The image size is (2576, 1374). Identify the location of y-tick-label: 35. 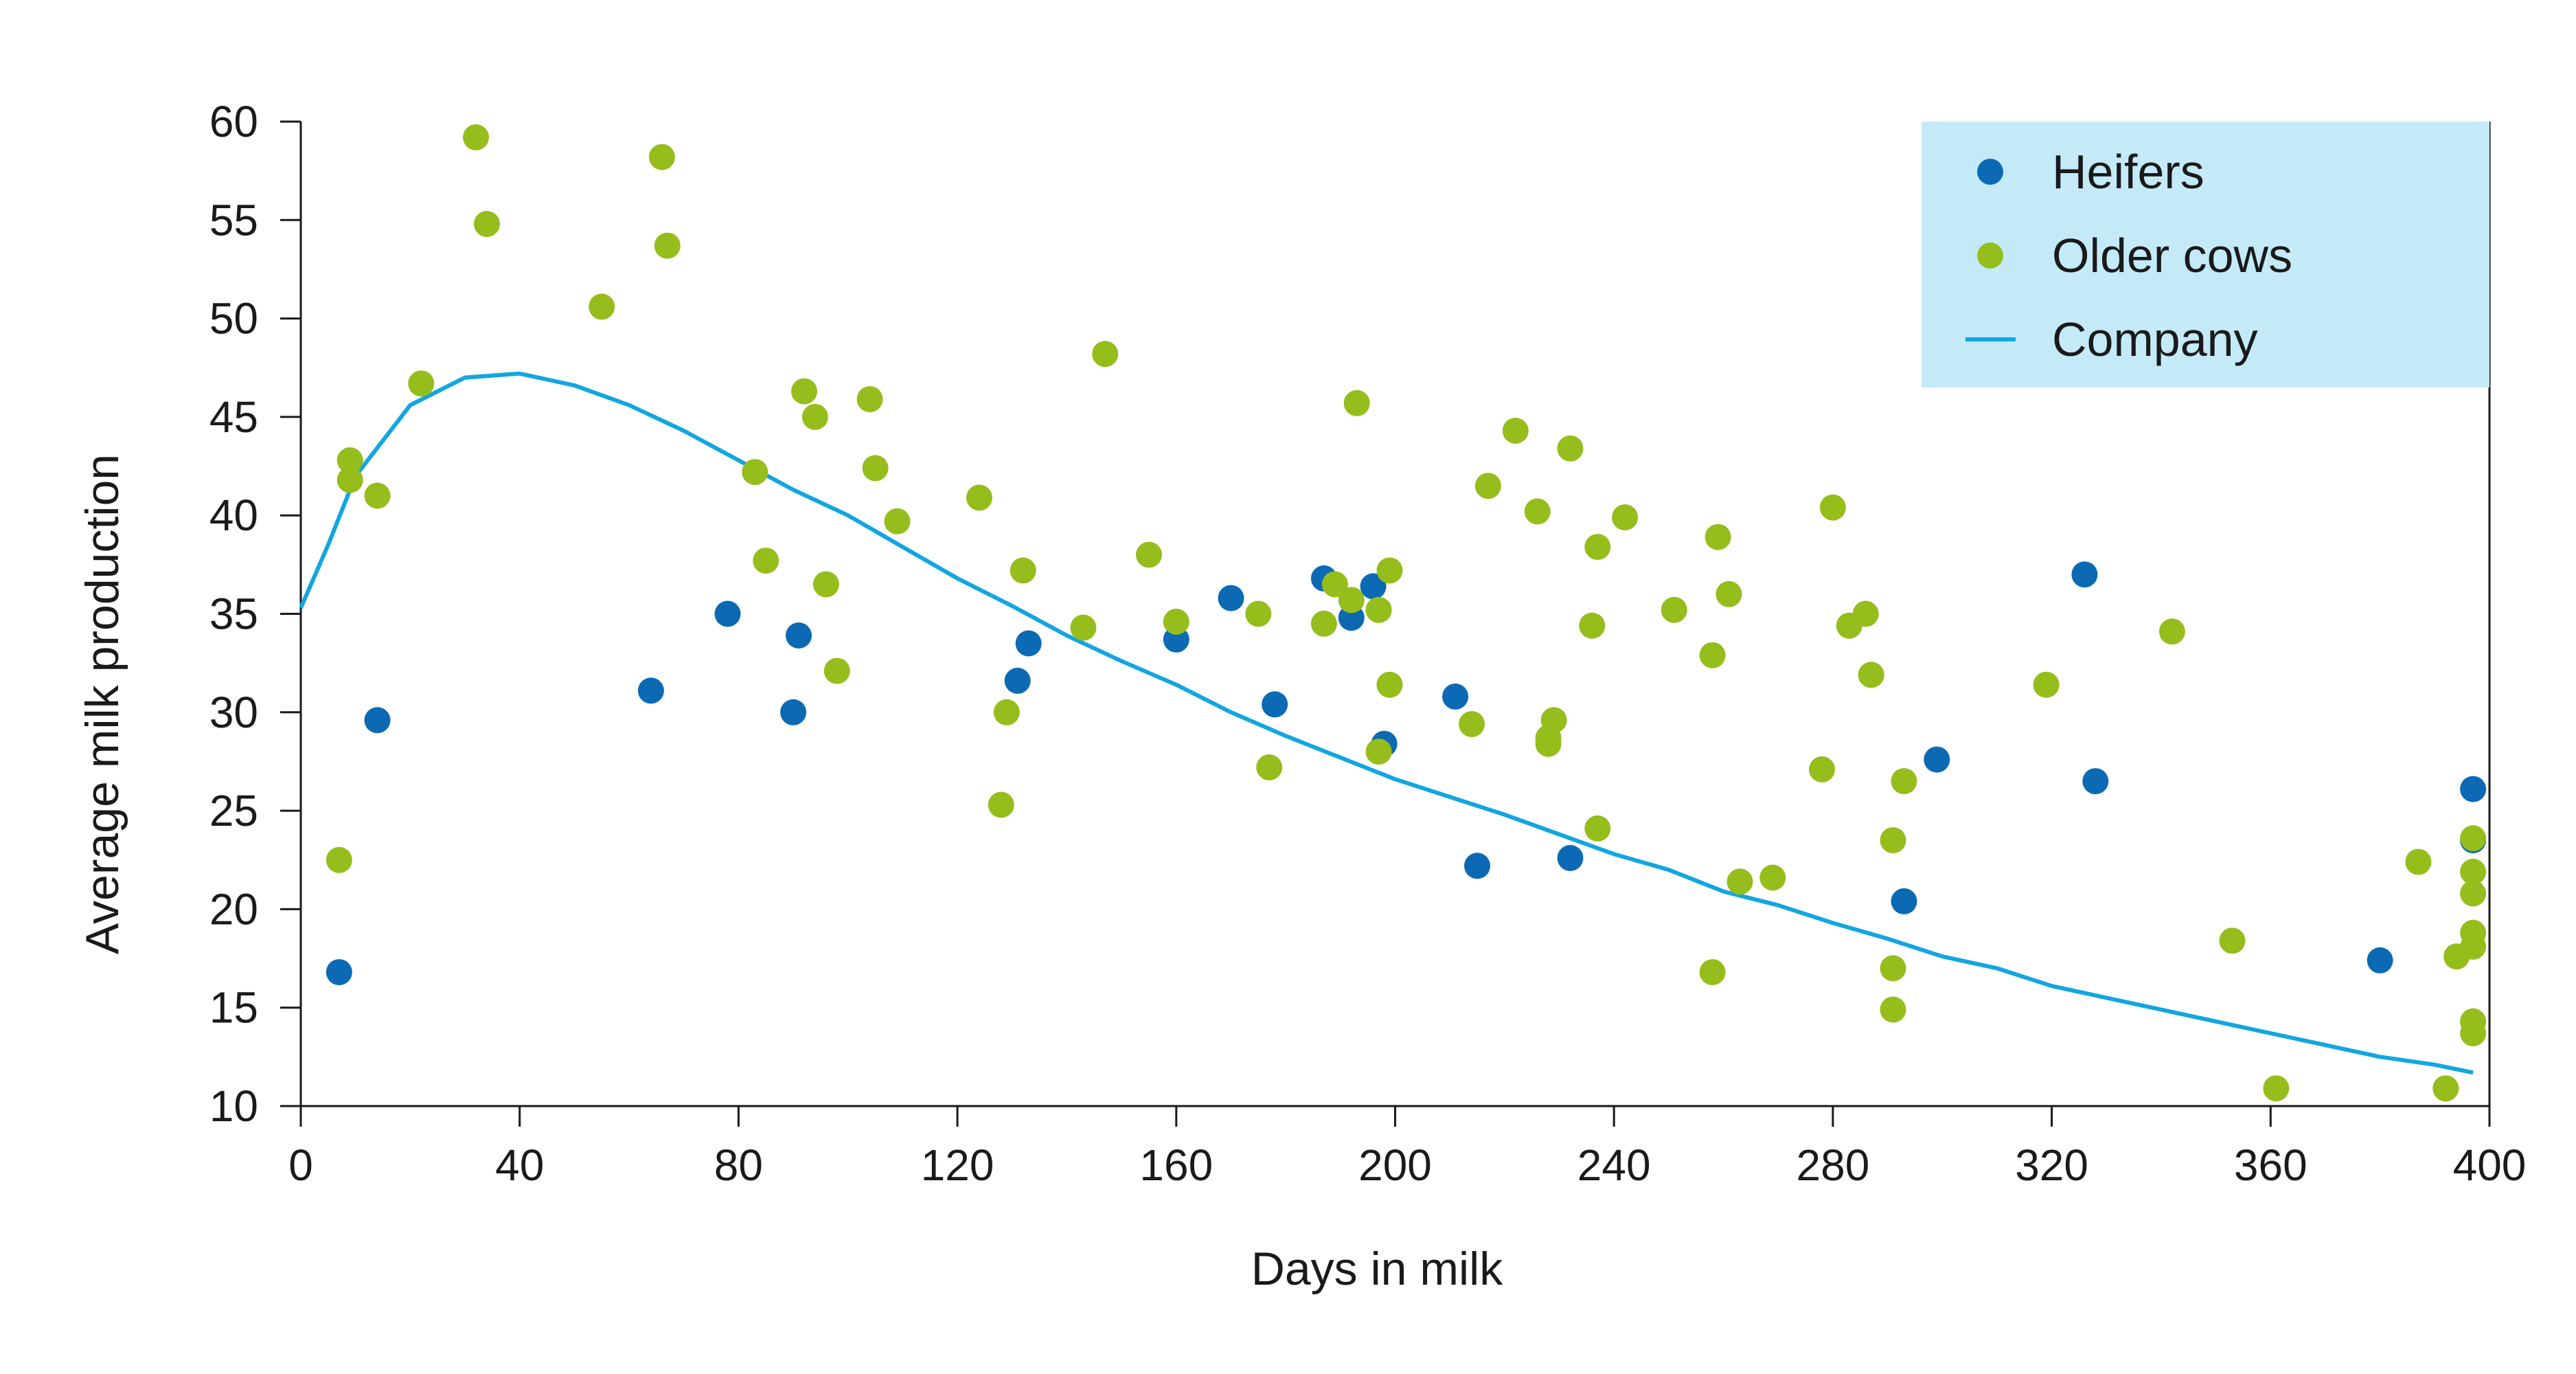
(233, 614).